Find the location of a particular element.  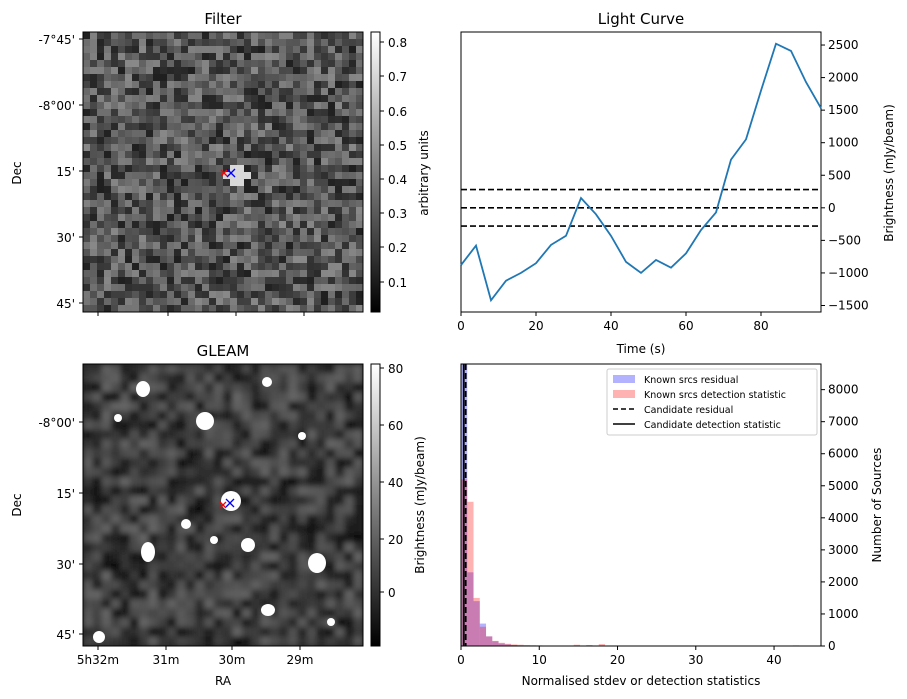

gleam-ylabel: Dec is located at coordinates (17, 504).